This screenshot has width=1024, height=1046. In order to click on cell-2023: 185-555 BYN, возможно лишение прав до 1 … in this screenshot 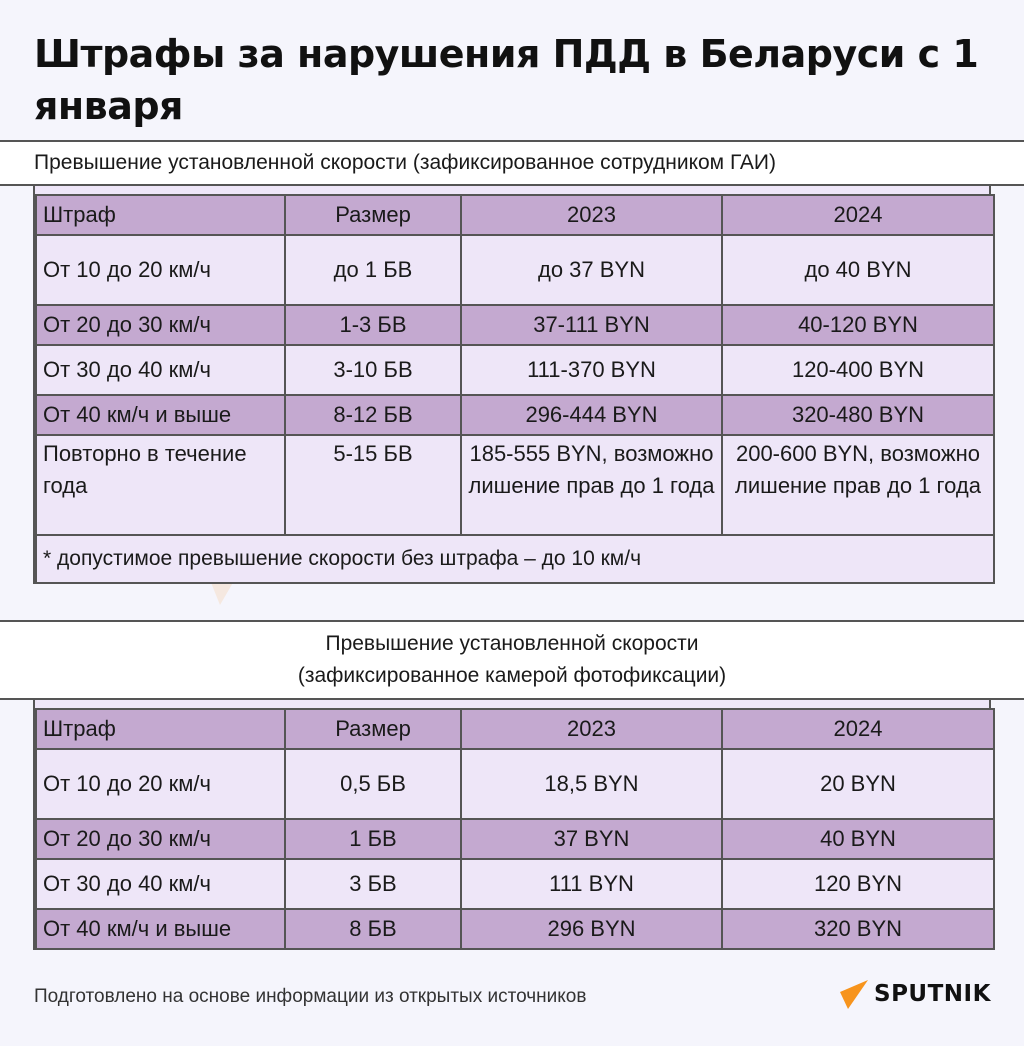, I will do `click(591, 485)`.